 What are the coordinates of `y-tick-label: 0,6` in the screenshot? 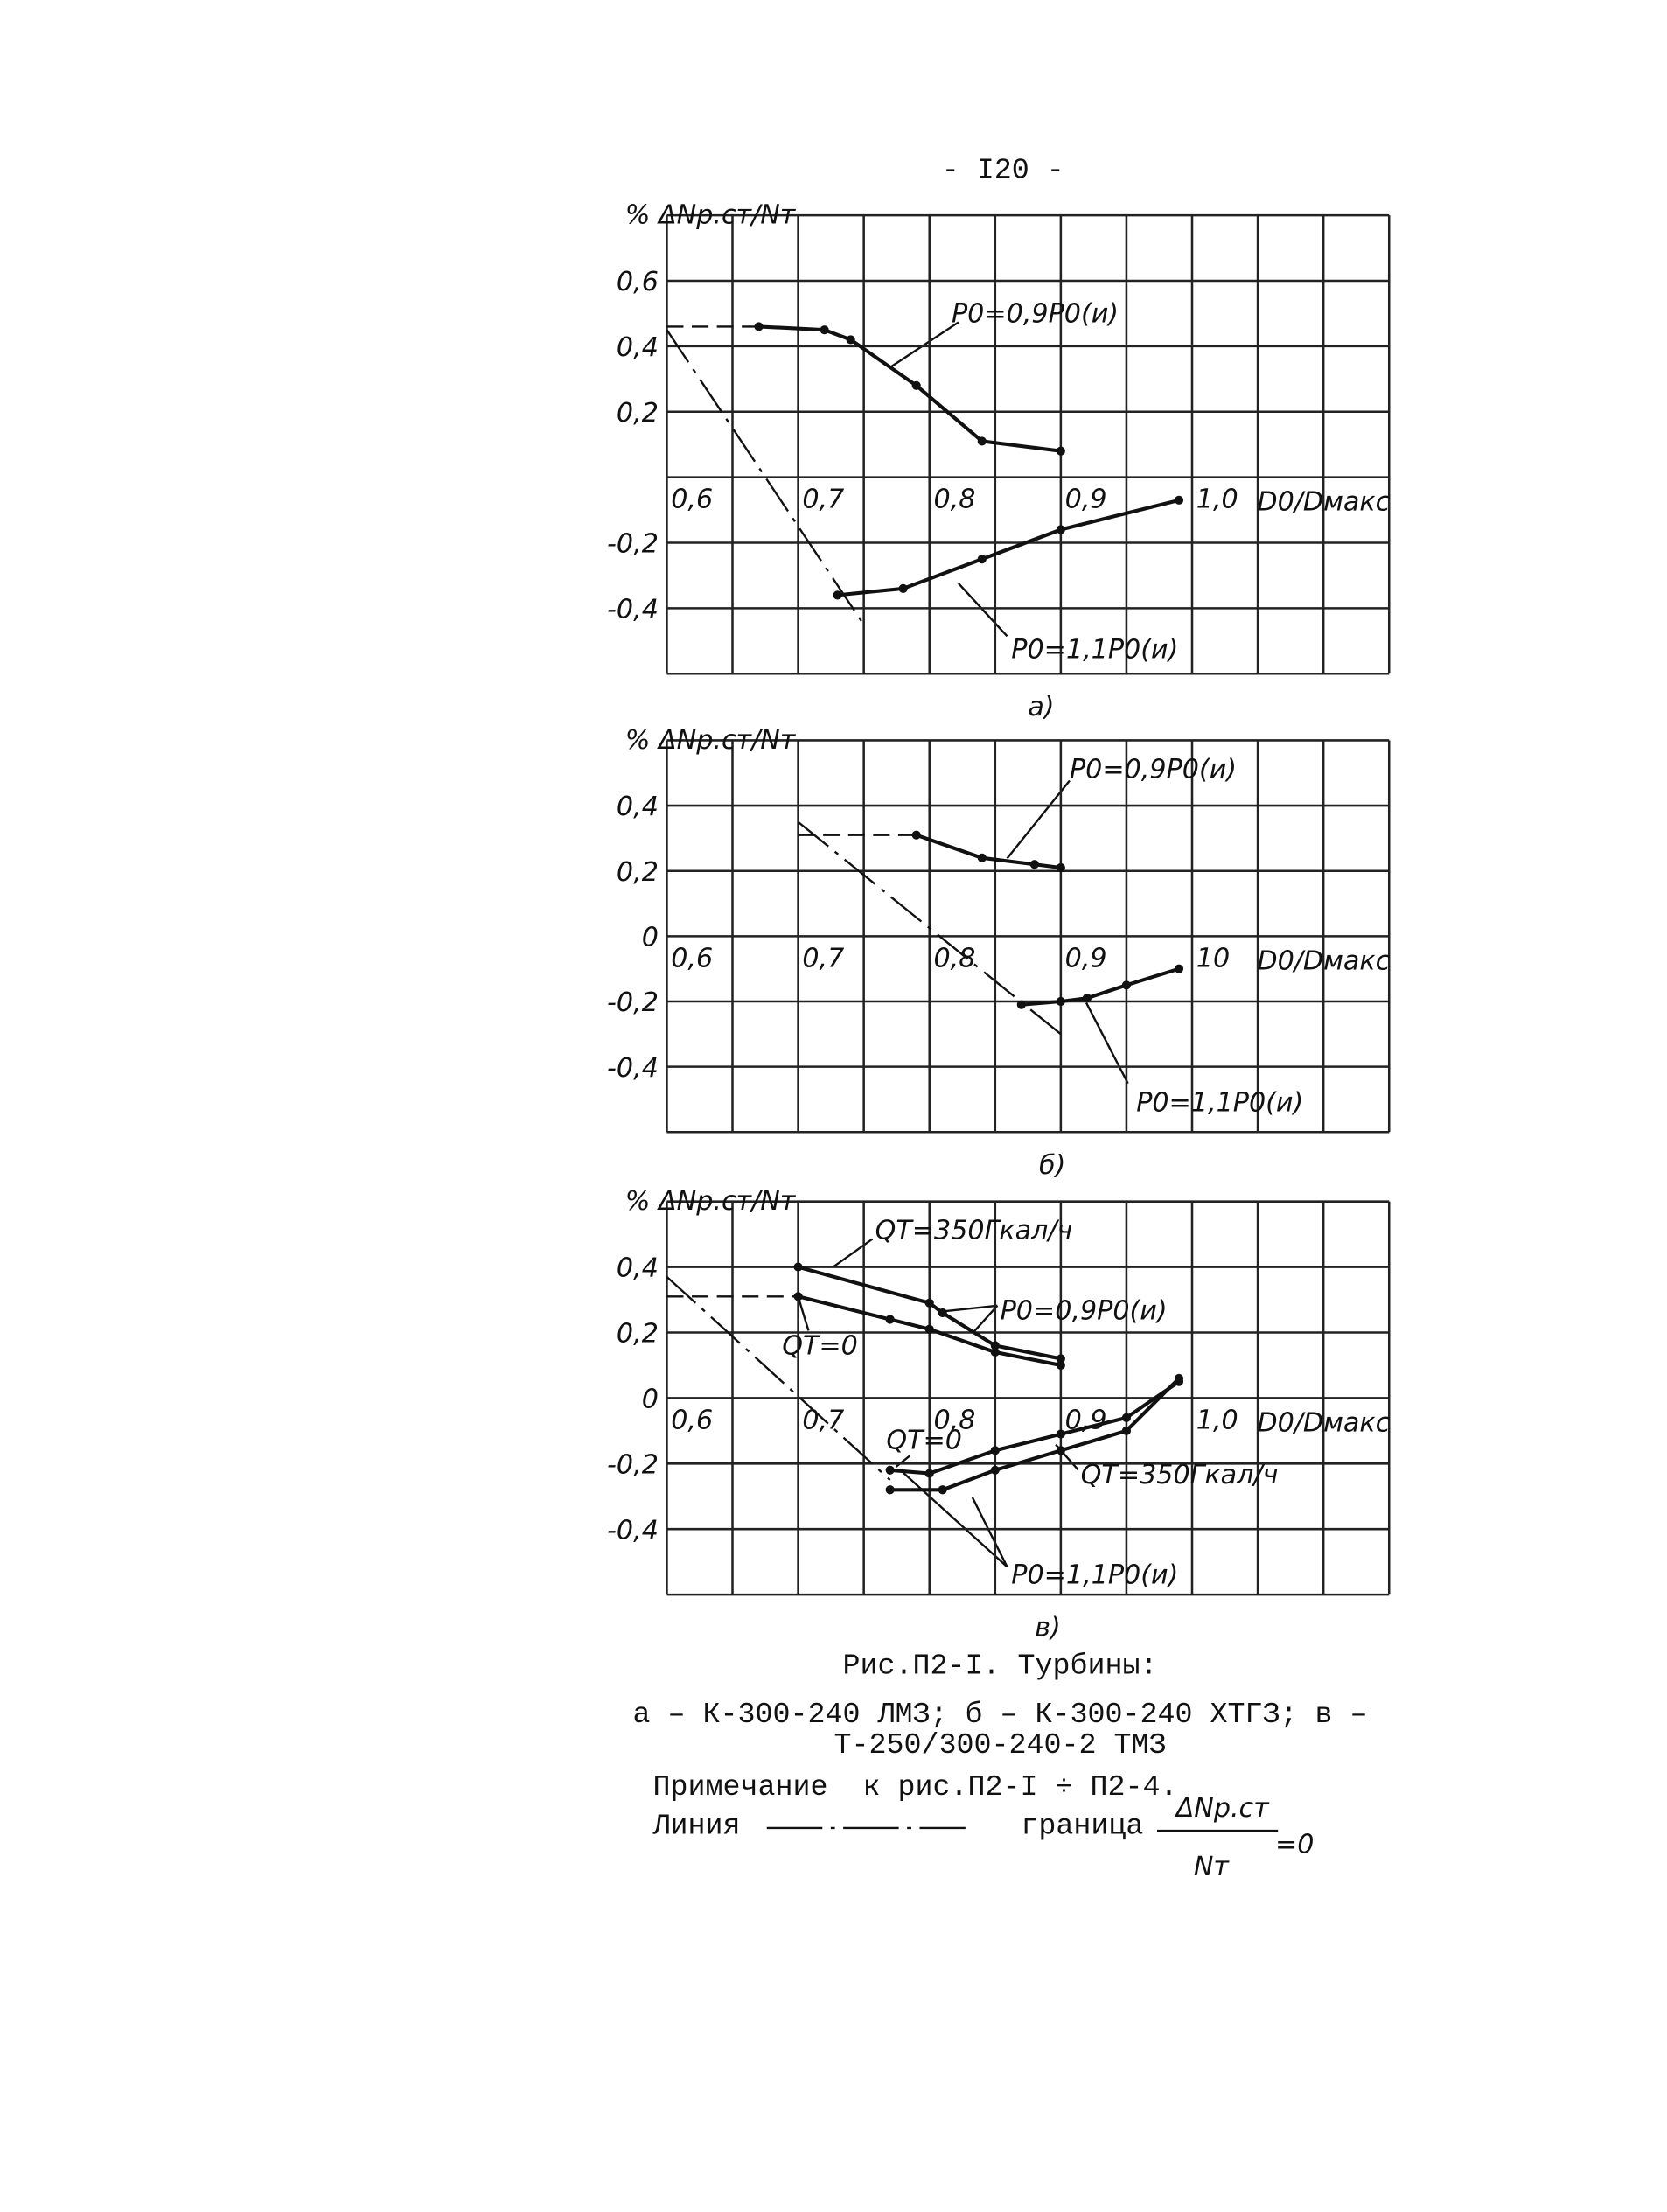 It's located at (638, 282).